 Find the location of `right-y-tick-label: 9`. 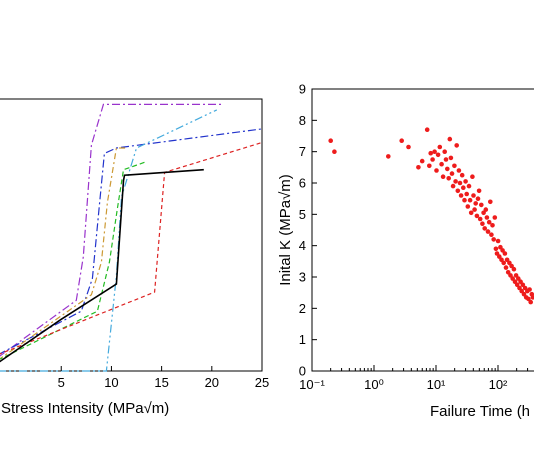

right-y-tick-label: 9 is located at coordinates (302, 89).